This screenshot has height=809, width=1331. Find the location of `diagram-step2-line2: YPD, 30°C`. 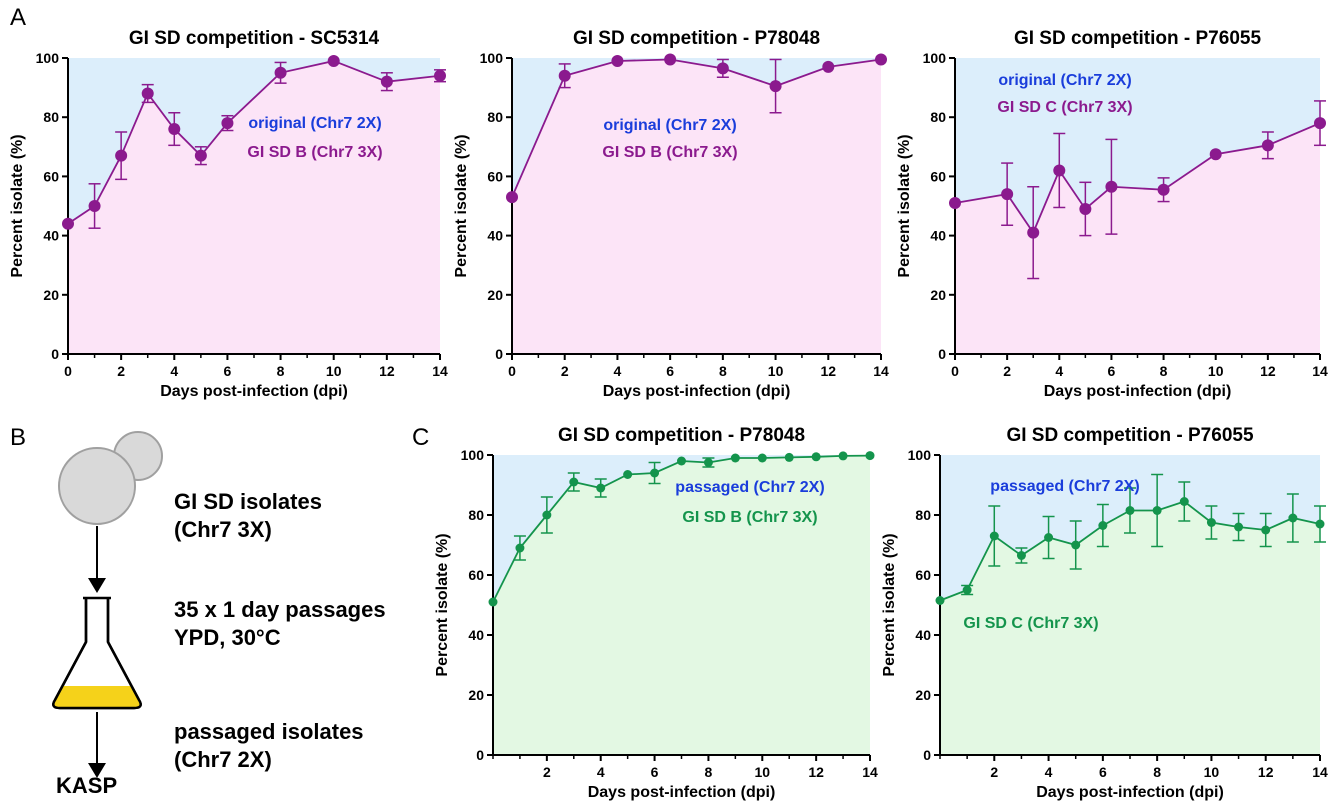

diagram-step2-line2: YPD, 30°C is located at coordinates (227, 637).